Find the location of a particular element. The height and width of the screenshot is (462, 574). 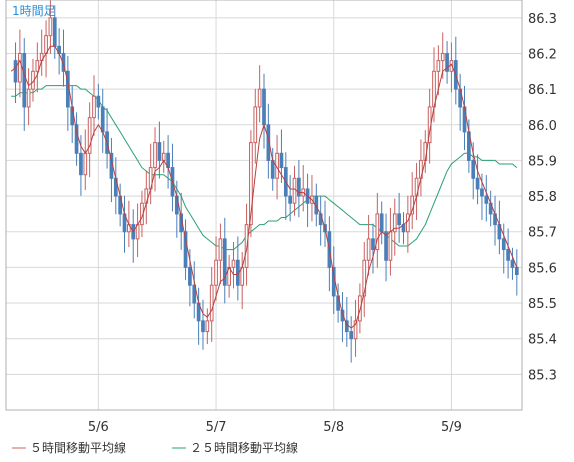

y-tick-label: 85.9 is located at coordinates (542, 161).